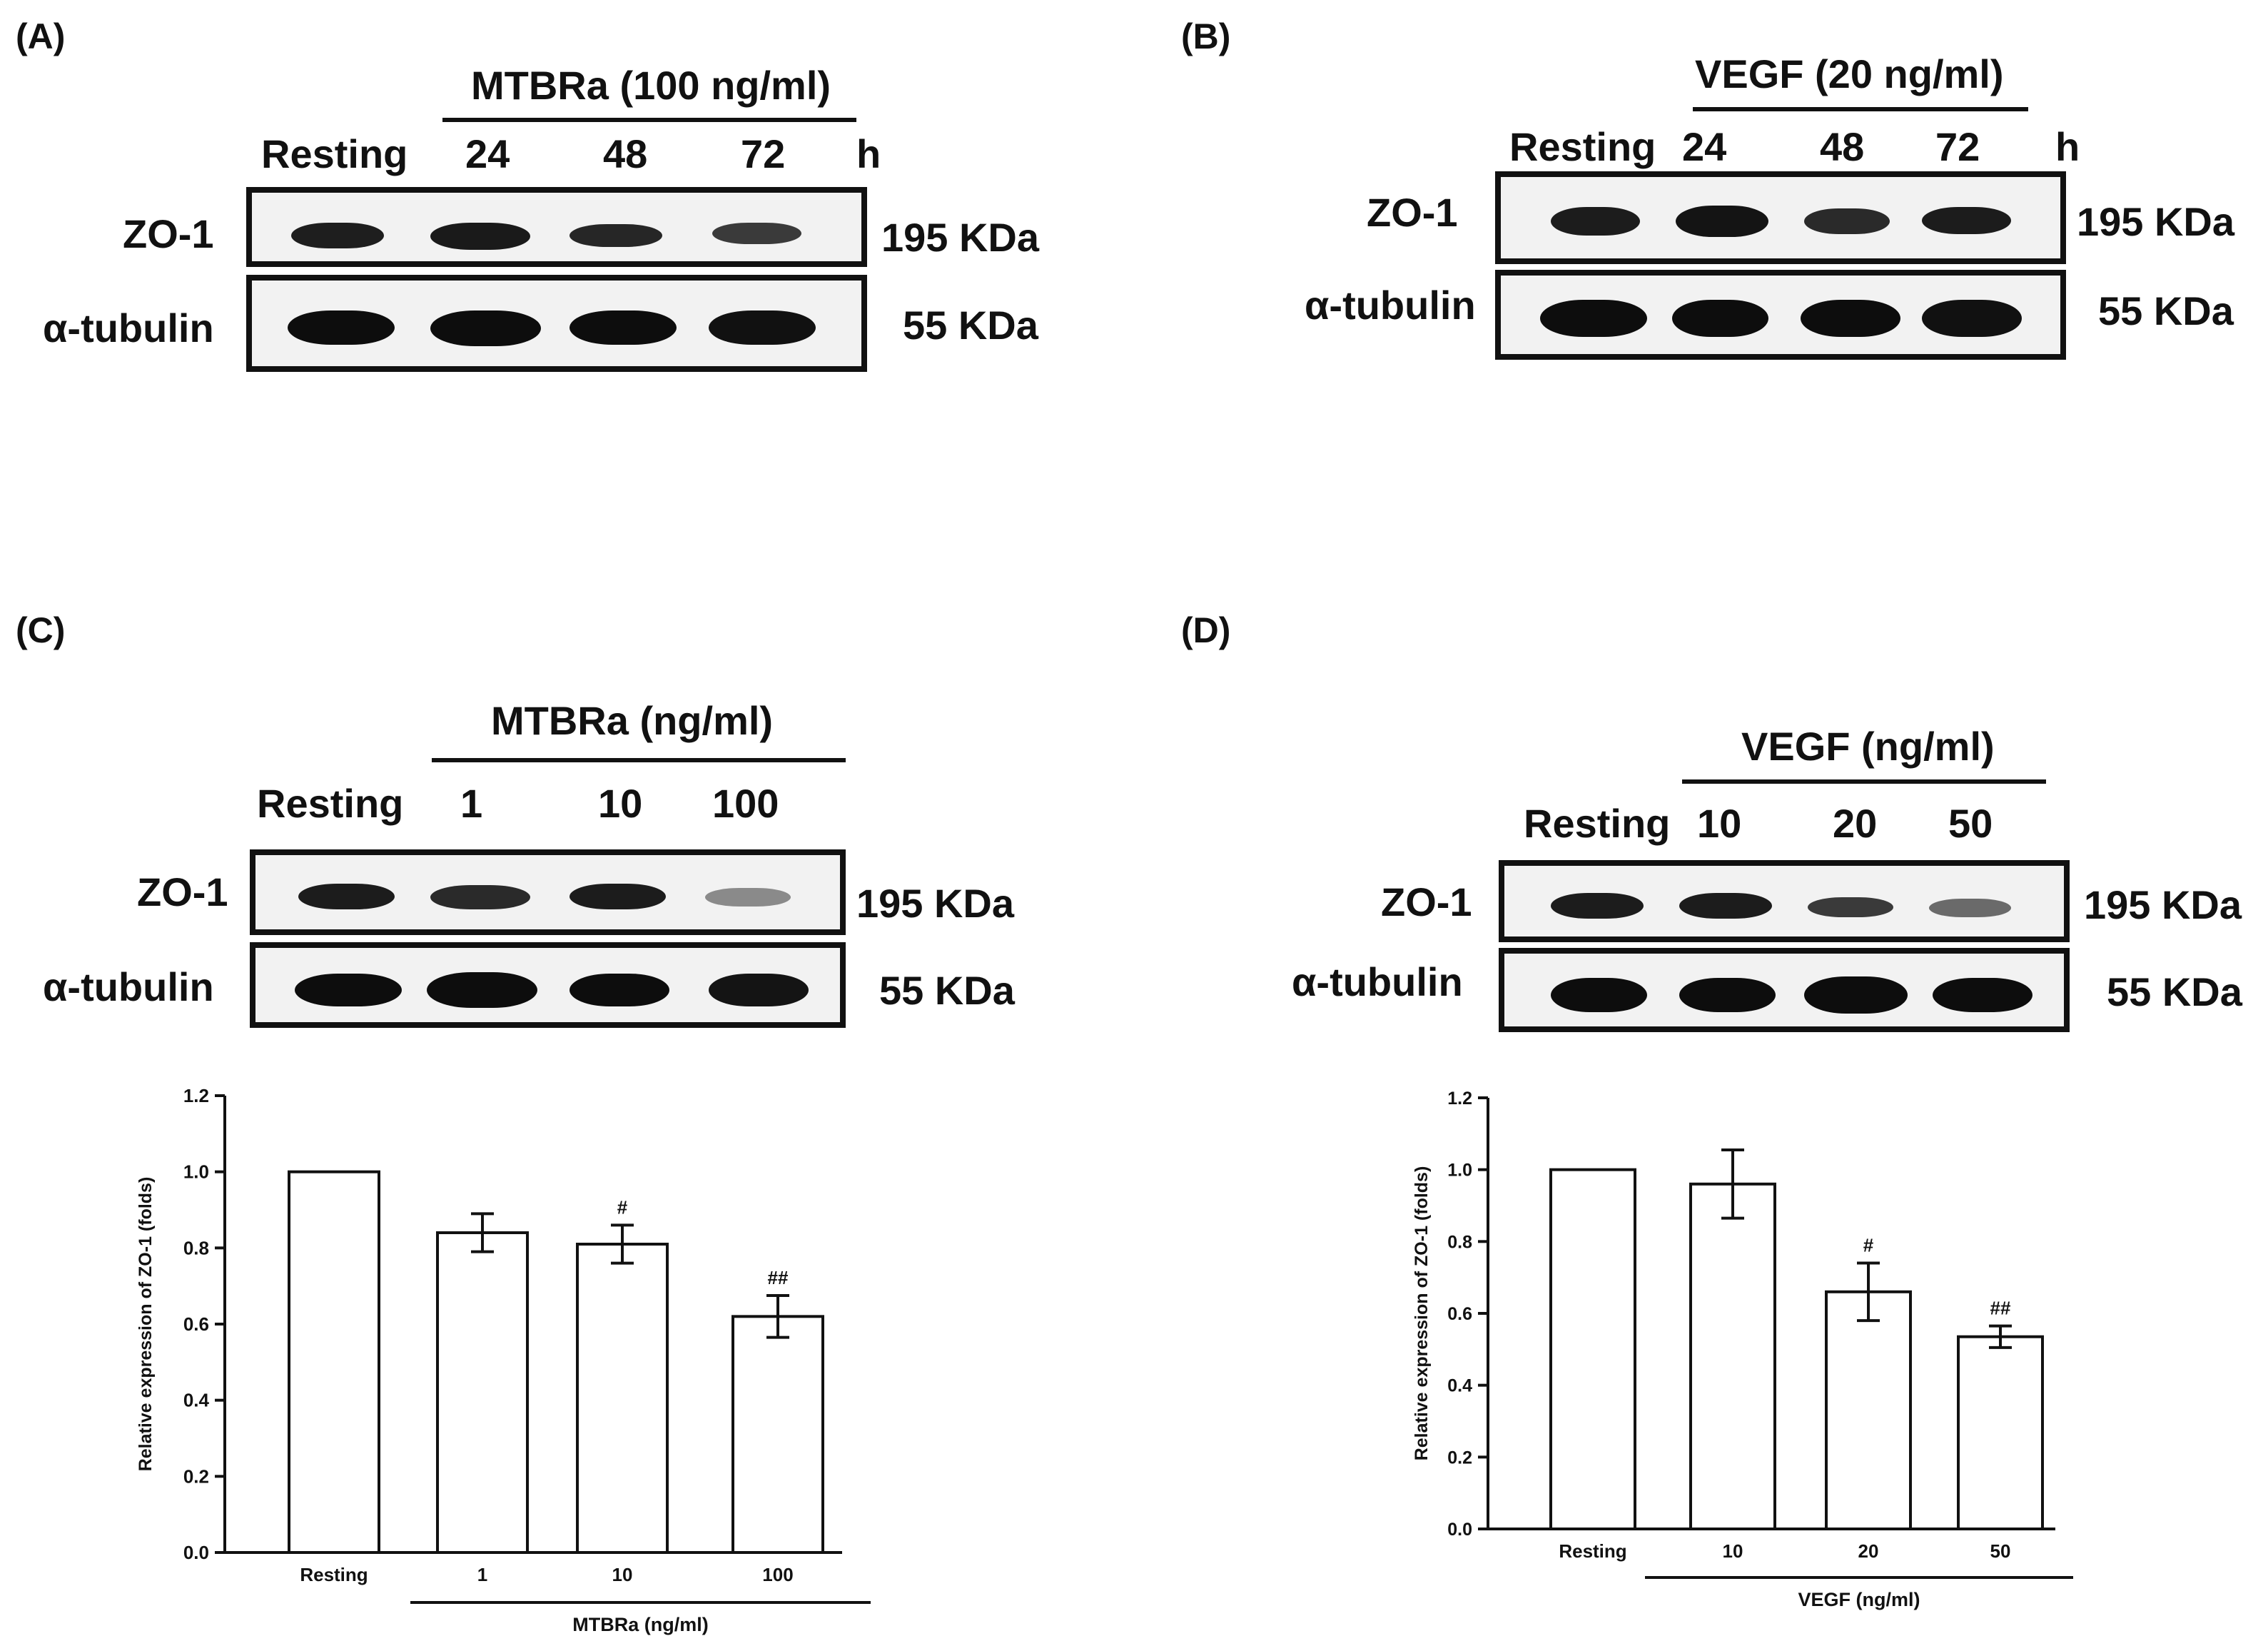 The image size is (2268, 1646). Describe the element at coordinates (935, 904) in the screenshot. I see `panel-c-kda-zo1: 195 KDa` at that location.